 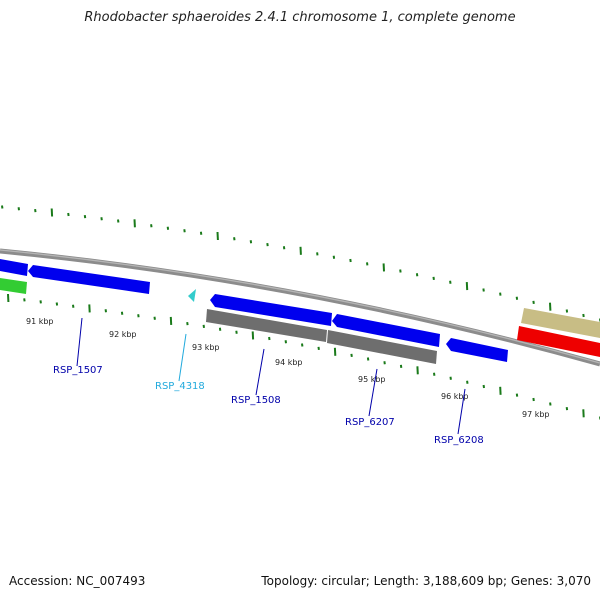 What do you see at coordinates (370, 422) in the screenshot?
I see `locus-label-rsp-6207: RSP_6207` at bounding box center [370, 422].